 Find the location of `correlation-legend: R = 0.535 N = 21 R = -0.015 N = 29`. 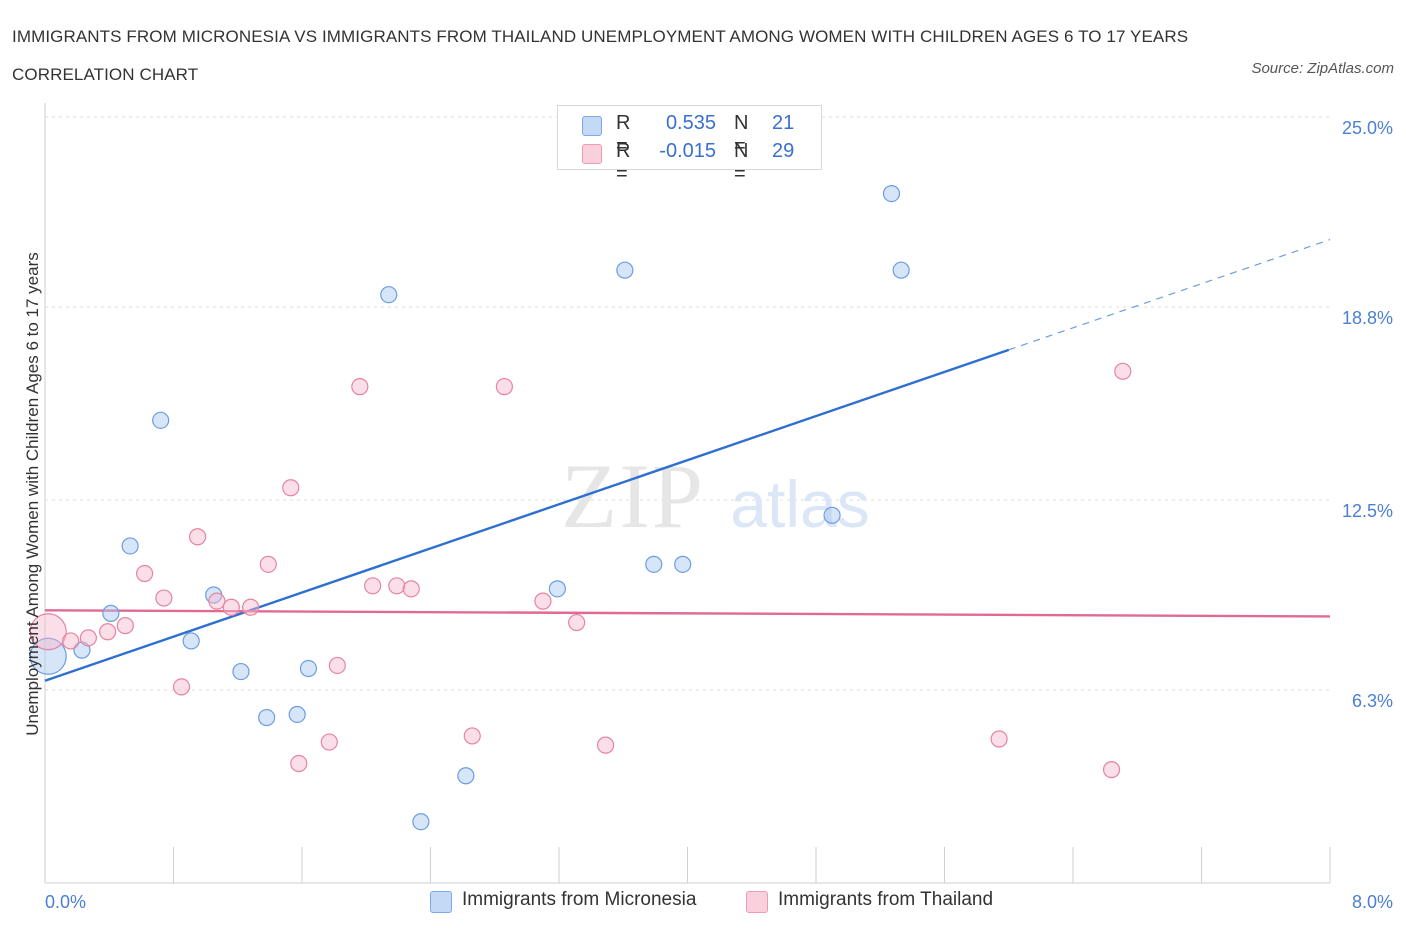

correlation-legend: R = 0.535 N = 21 R = -0.015 N = 29 is located at coordinates (689, 145).